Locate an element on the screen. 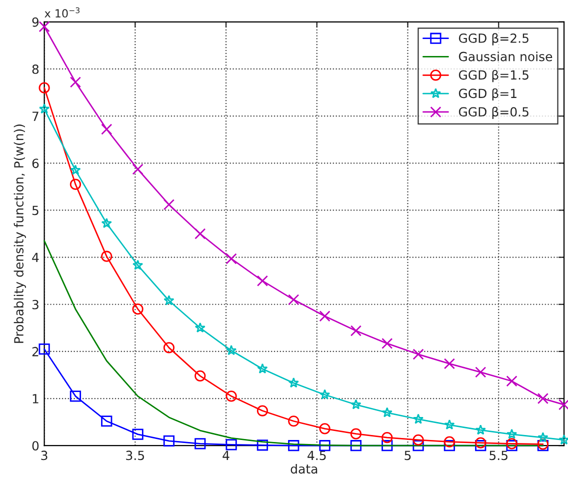  x-tick-label: 5 is located at coordinates (407, 455).